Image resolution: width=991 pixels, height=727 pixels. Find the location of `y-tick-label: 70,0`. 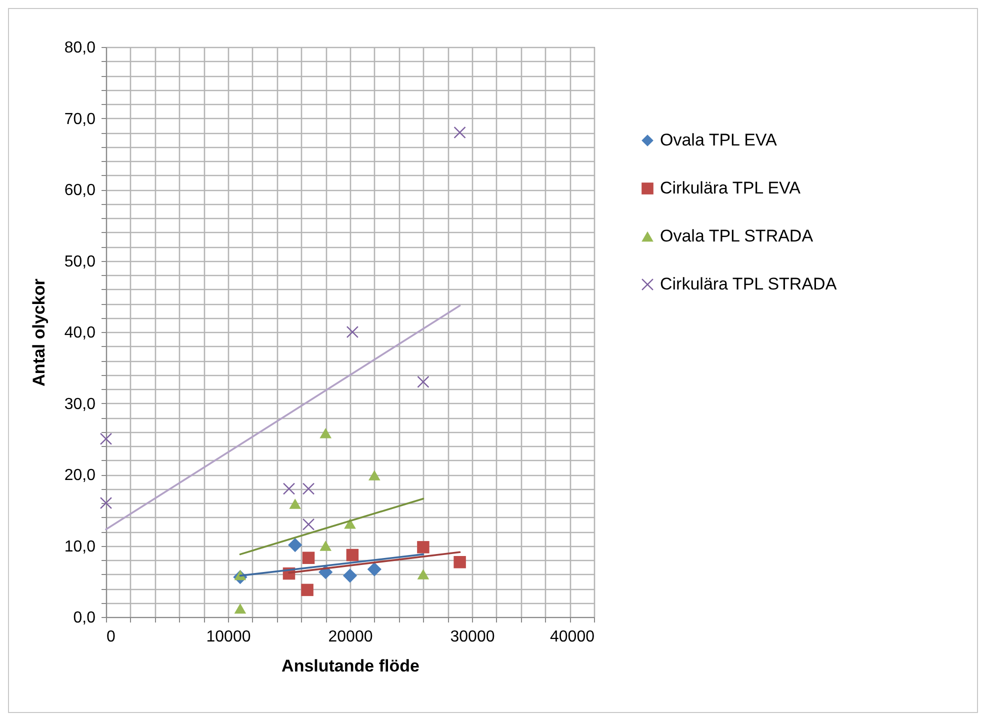

y-tick-label: 70,0 is located at coordinates (80, 119).